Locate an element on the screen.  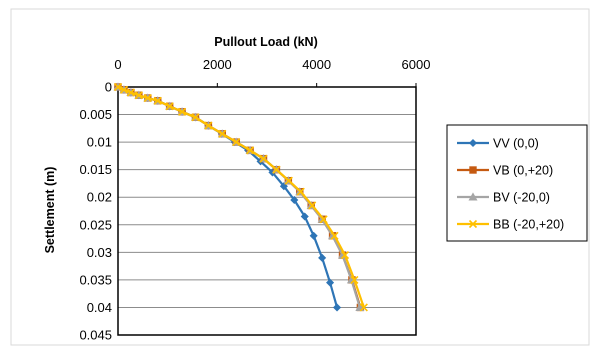
x-axis-title: Pullout Load (kN) is located at coordinates (265, 42).